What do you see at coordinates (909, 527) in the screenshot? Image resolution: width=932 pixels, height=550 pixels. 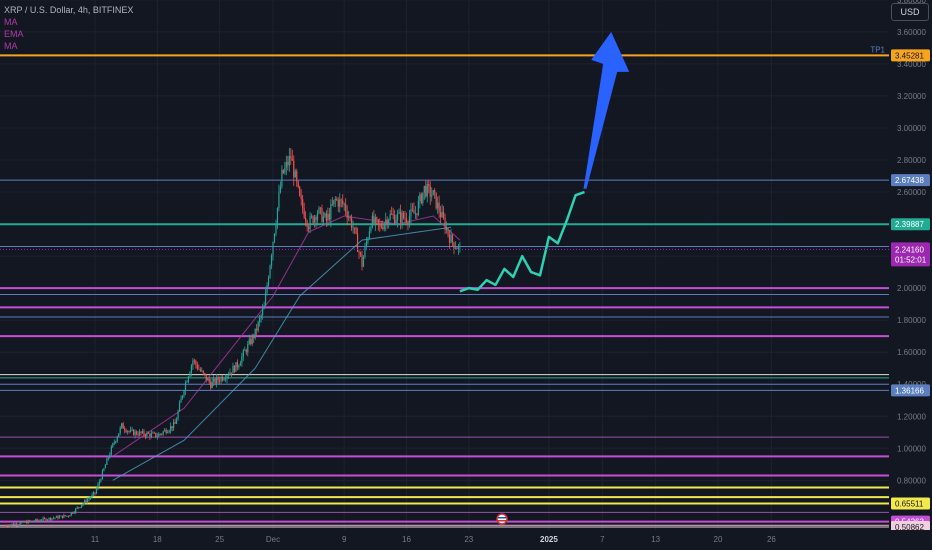 I see `price-label-6: 0.50862` at bounding box center [909, 527].